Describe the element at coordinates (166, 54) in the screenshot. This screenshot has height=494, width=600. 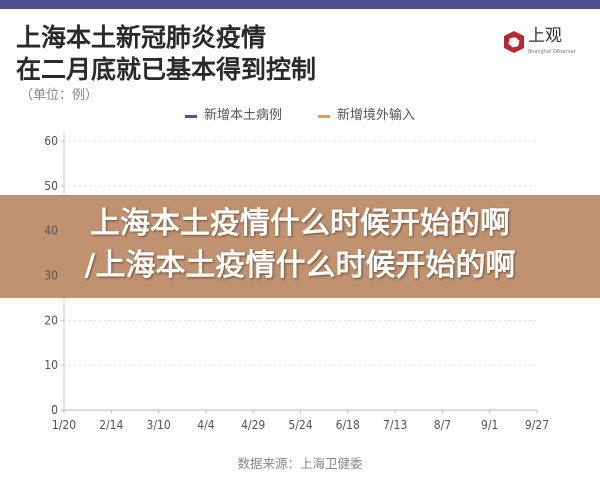
I see `chart-title: 上海本土新冠肺炎疫情 在二月底就已基本得到控制` at that location.